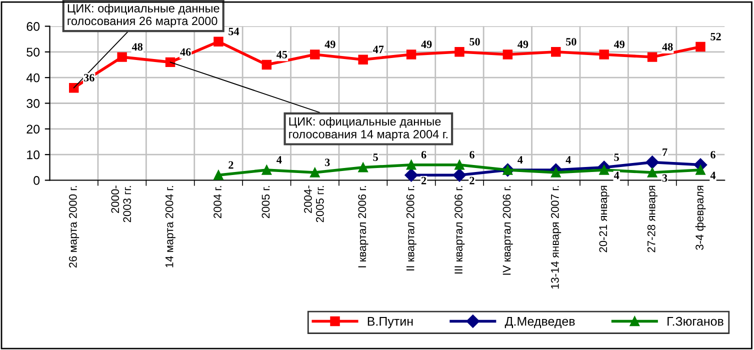 This screenshot has height=350, width=754. I want to click on x-tick-label: 2000- 2003 гг., so click(121, 204).